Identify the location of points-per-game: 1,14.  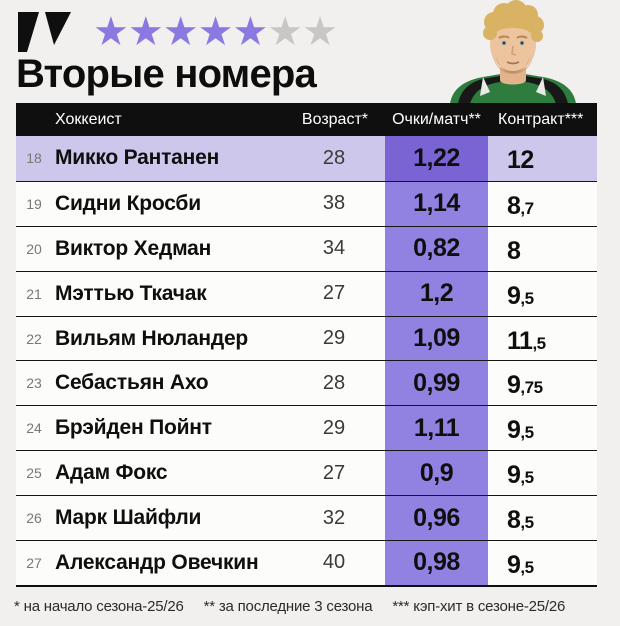
(436, 203).